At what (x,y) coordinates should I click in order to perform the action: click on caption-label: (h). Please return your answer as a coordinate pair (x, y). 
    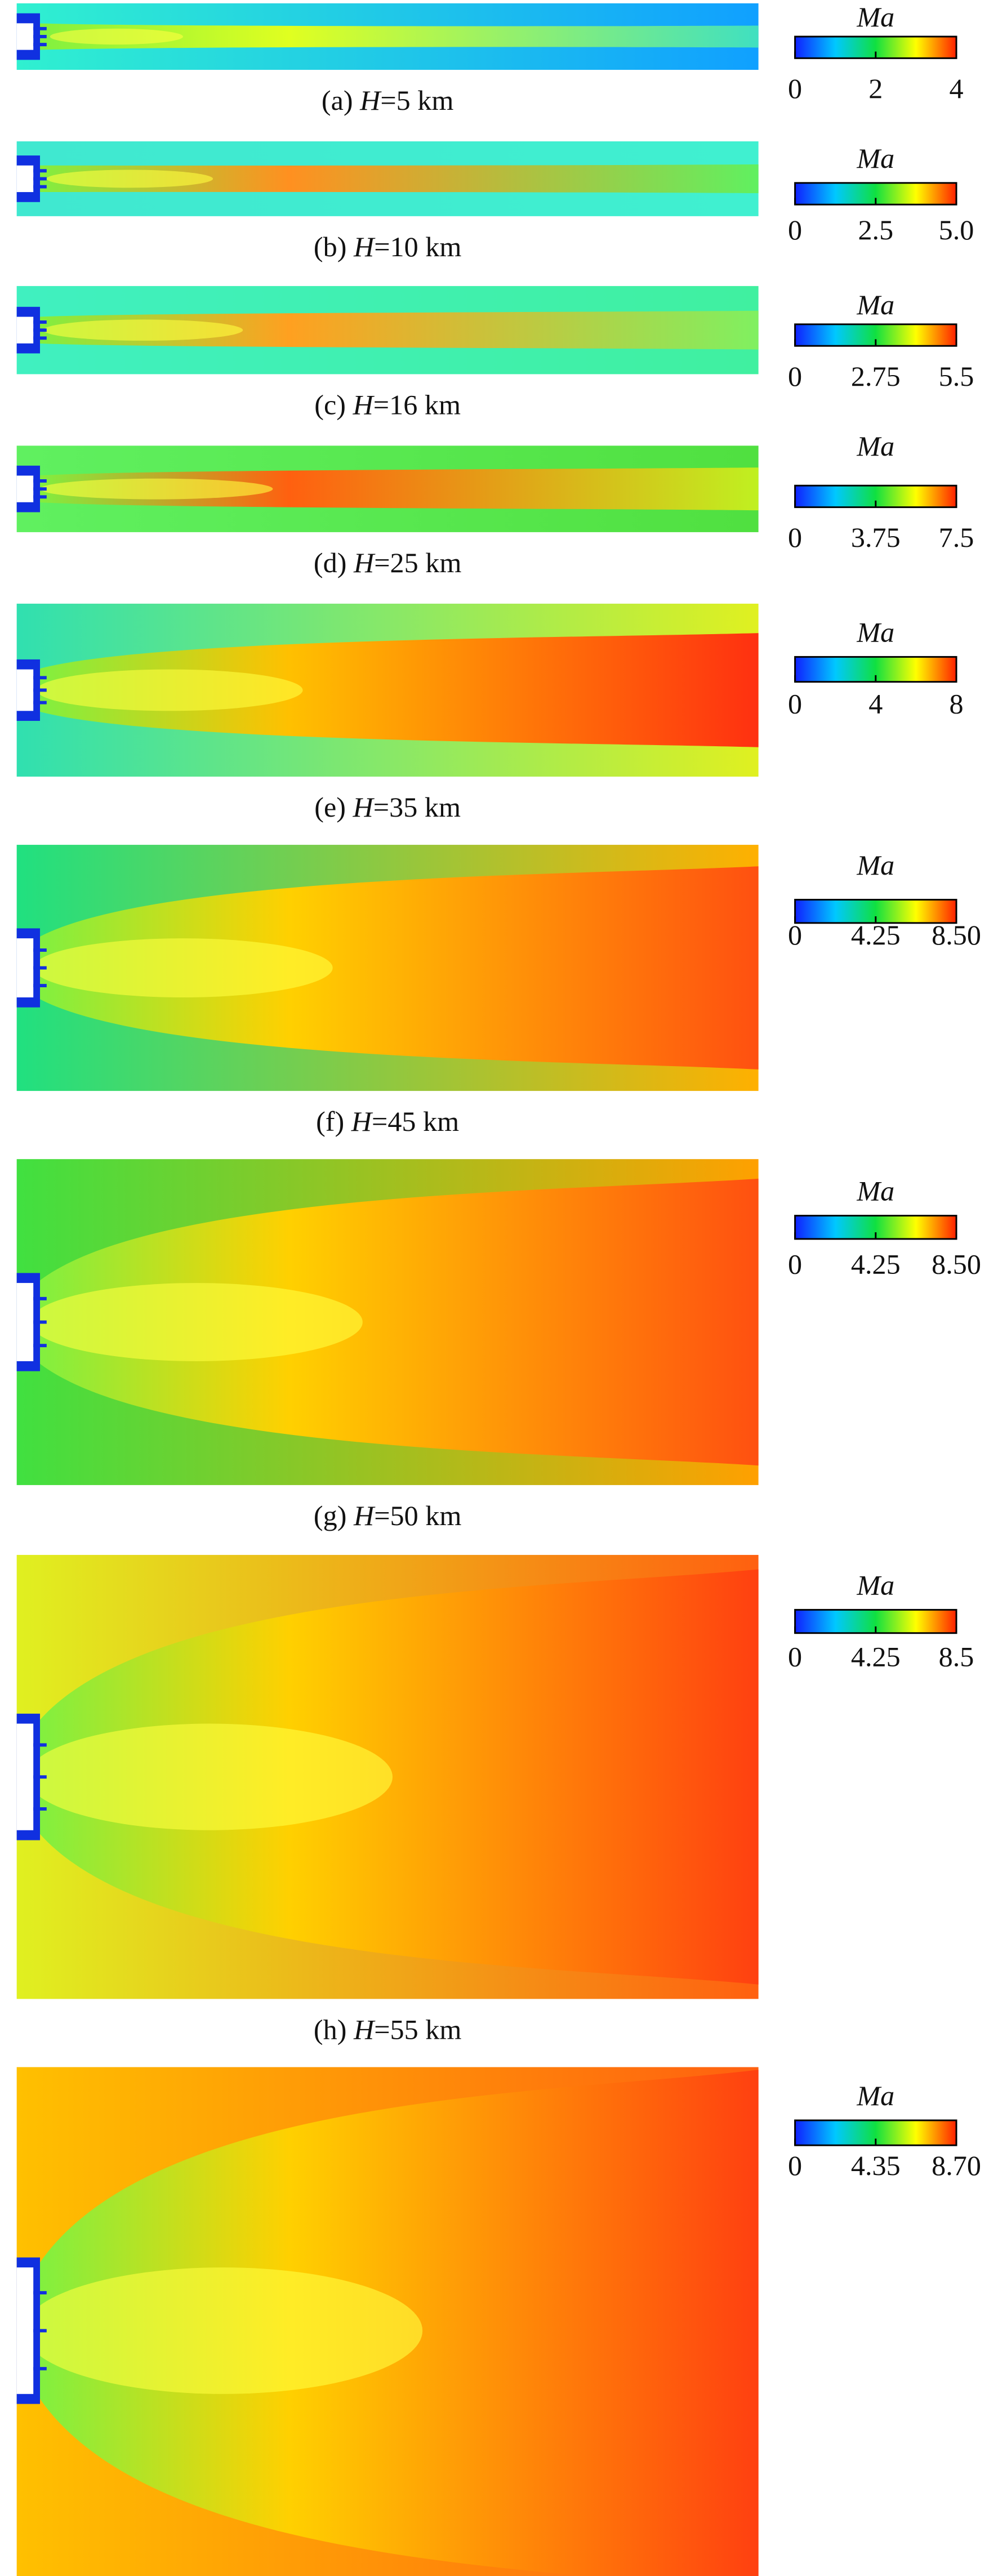
    Looking at the image, I should click on (334, 2029).